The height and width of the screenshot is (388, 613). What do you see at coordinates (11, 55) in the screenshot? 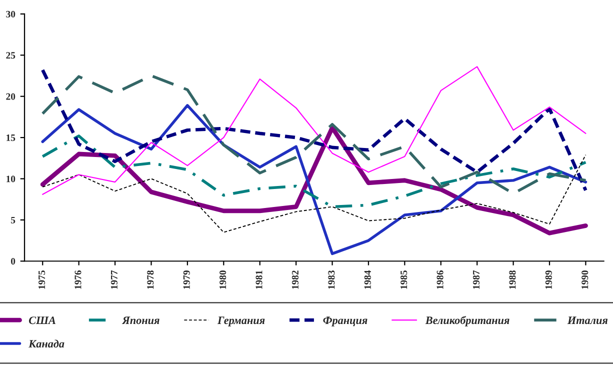
I see `y-tick-label: 25` at bounding box center [11, 55].